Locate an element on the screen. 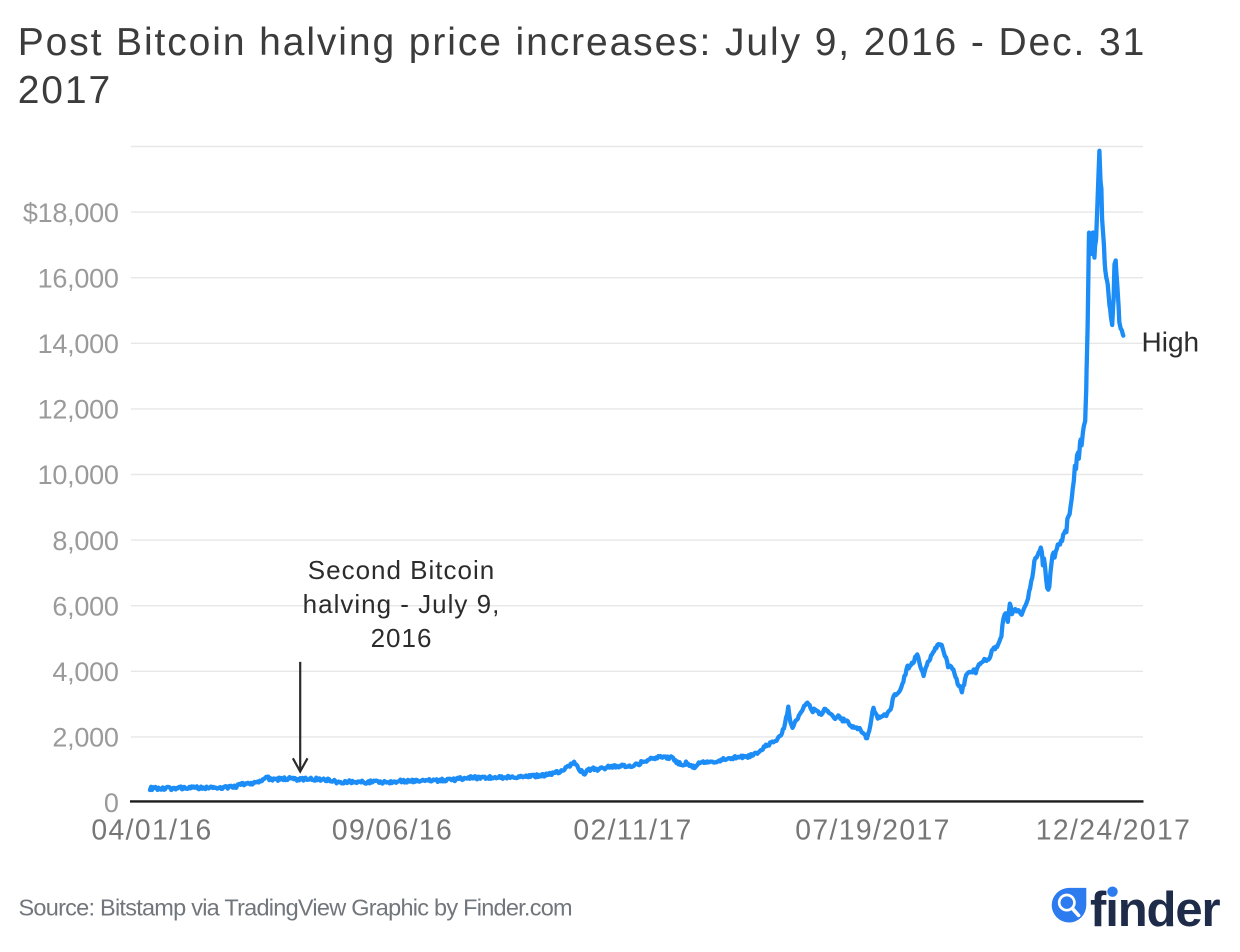  svg-text: 6,000 is located at coordinates (85, 606).